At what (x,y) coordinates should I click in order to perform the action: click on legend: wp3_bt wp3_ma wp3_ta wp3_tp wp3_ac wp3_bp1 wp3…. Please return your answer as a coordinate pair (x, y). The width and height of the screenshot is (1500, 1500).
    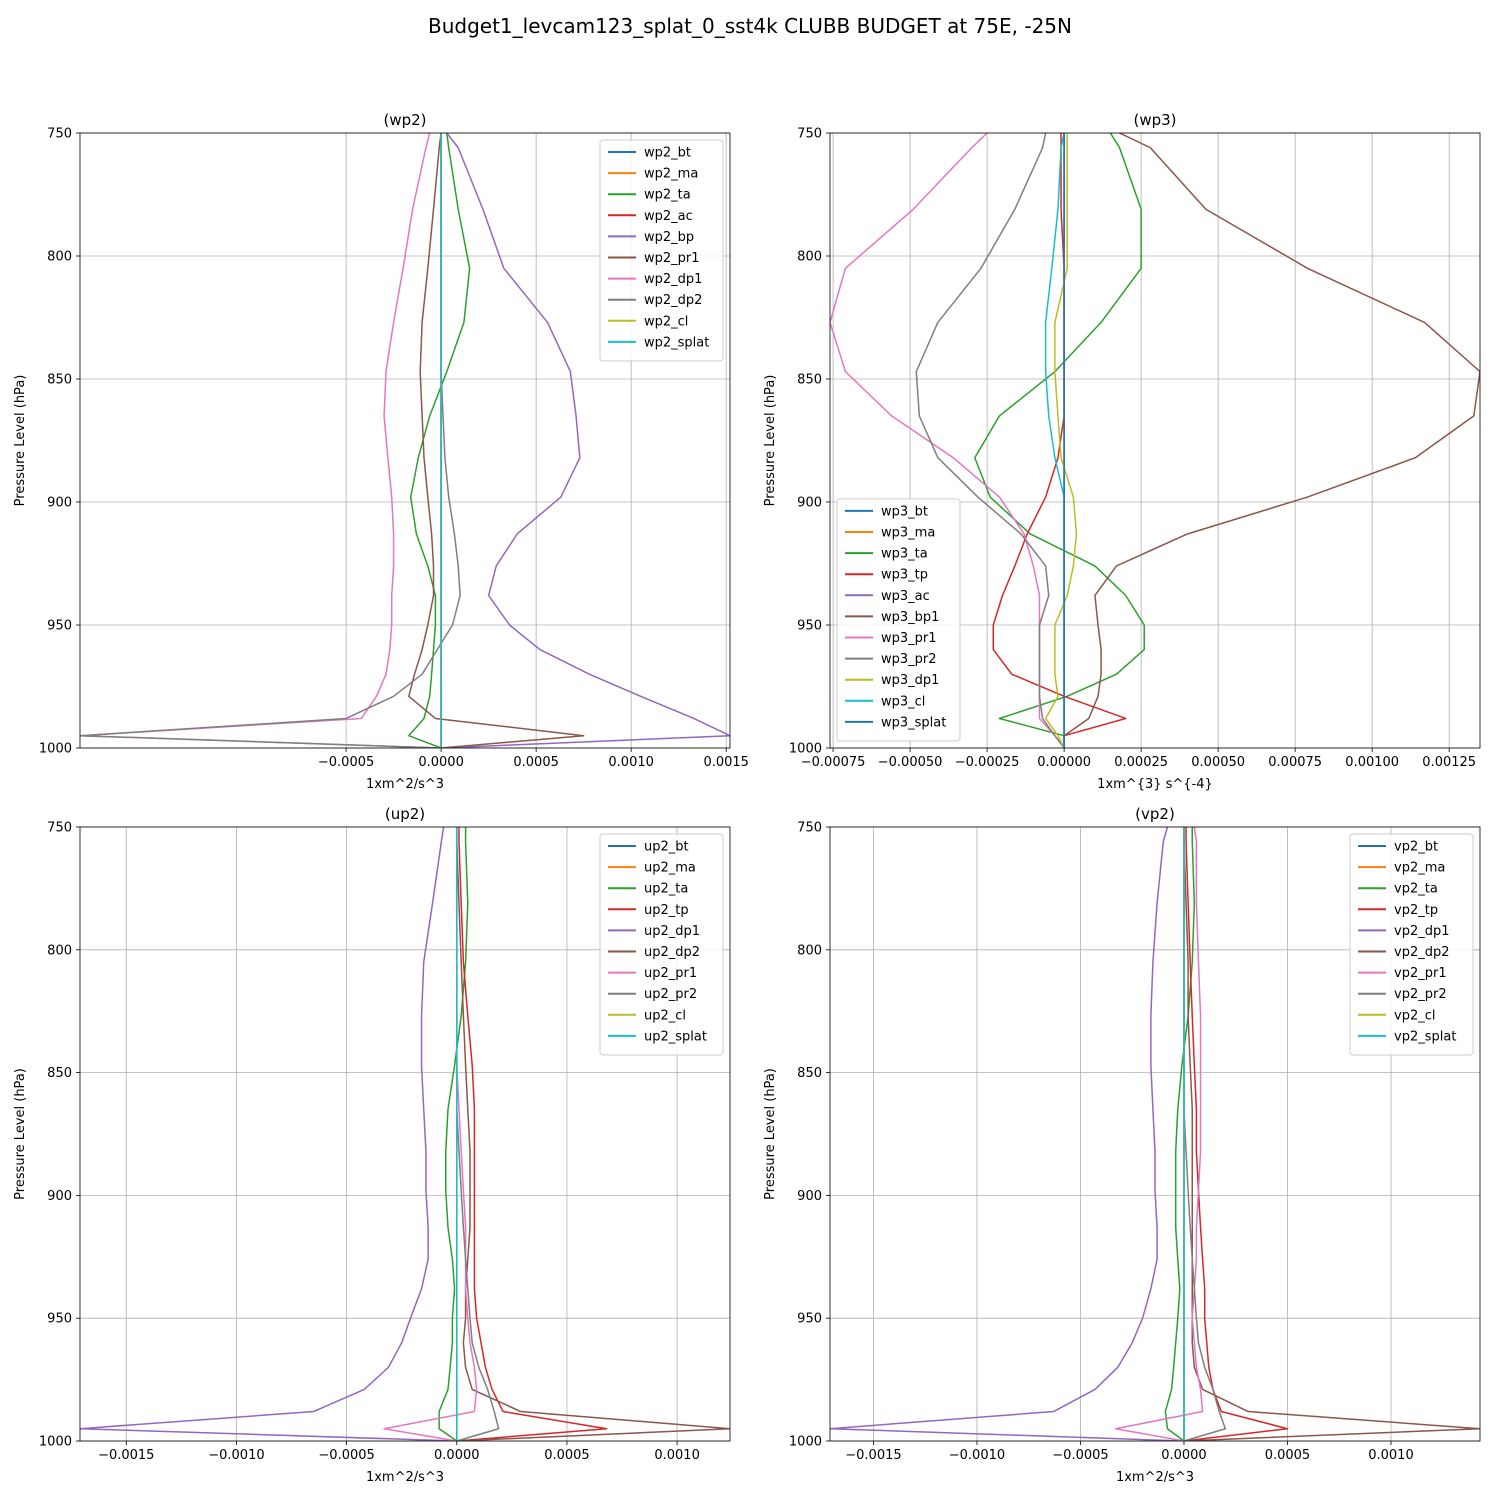
    Looking at the image, I should click on (898, 620).